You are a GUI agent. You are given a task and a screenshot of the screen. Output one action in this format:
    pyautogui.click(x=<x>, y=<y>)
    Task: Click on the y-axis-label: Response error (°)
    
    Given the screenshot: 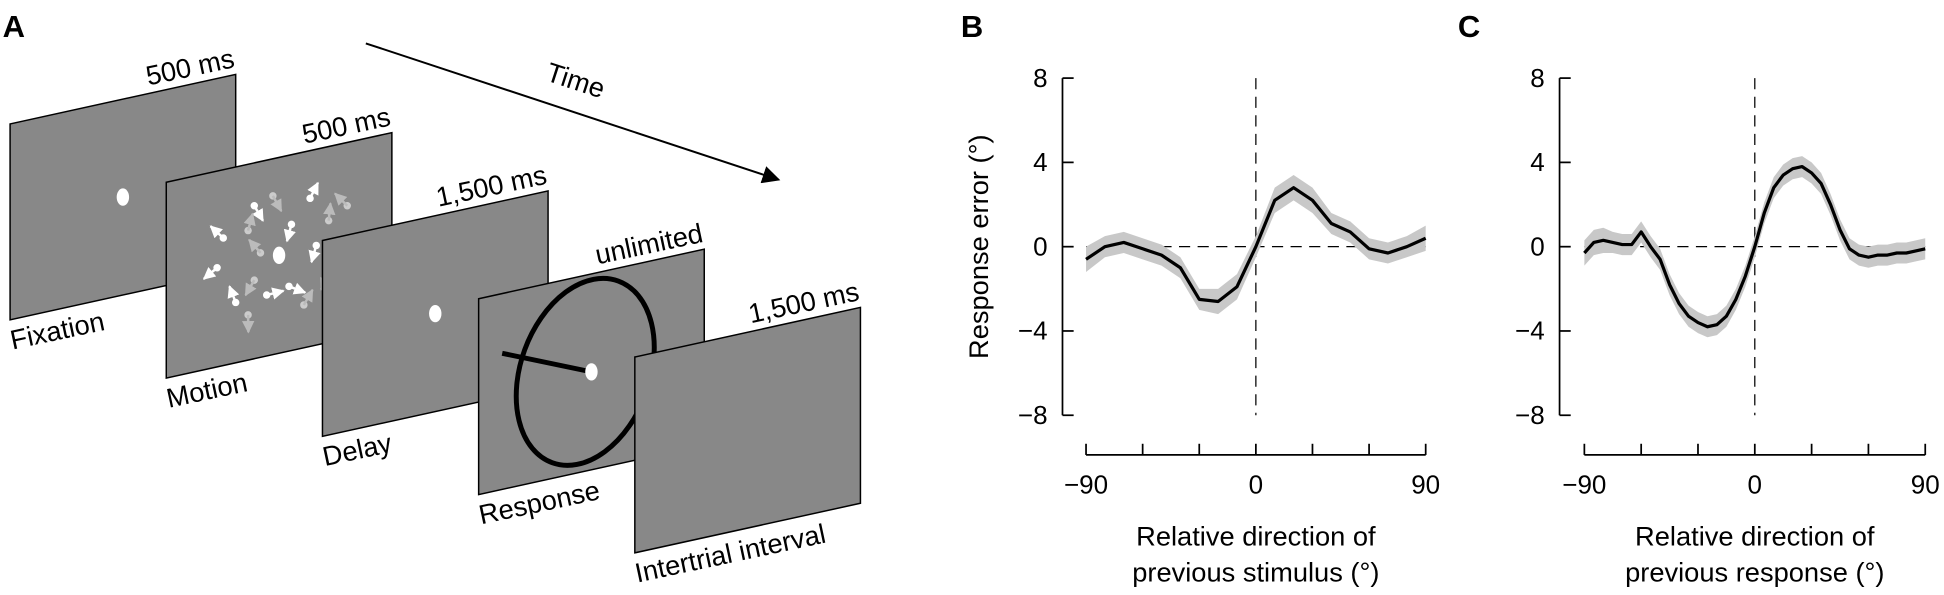 What is the action you would take?
    pyautogui.click(x=978, y=246)
    